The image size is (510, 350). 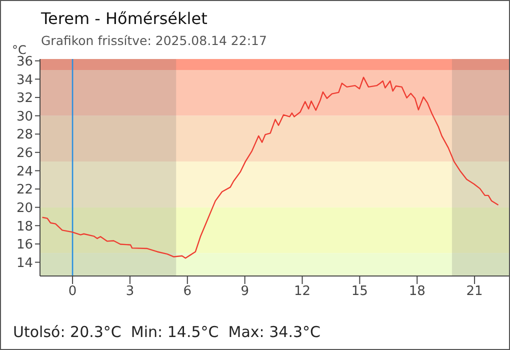 I want to click on y-tick-label: 22, so click(x=24, y=190).